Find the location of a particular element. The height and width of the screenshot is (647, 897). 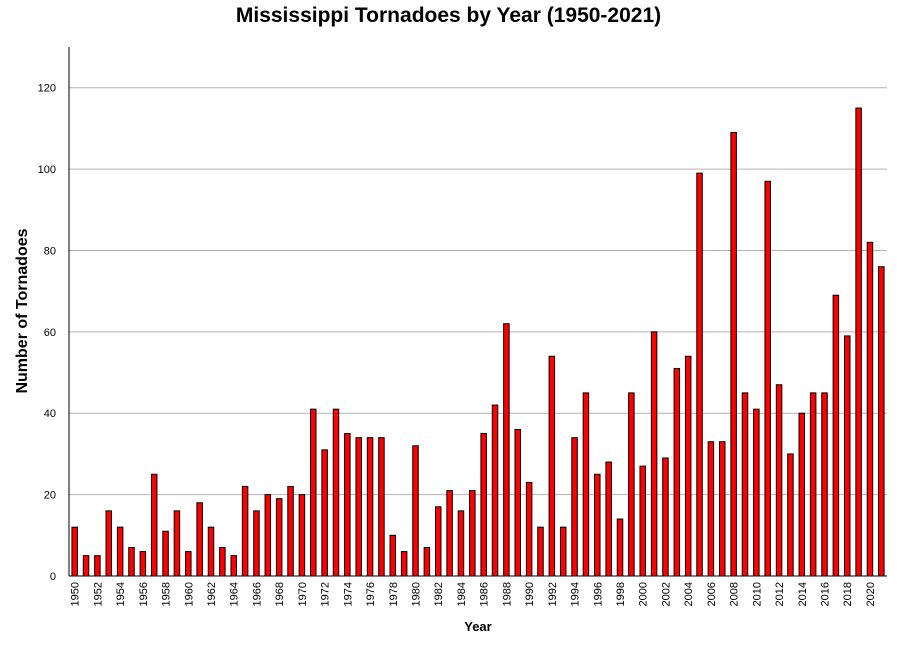

bar-1997 is located at coordinates (608, 519).